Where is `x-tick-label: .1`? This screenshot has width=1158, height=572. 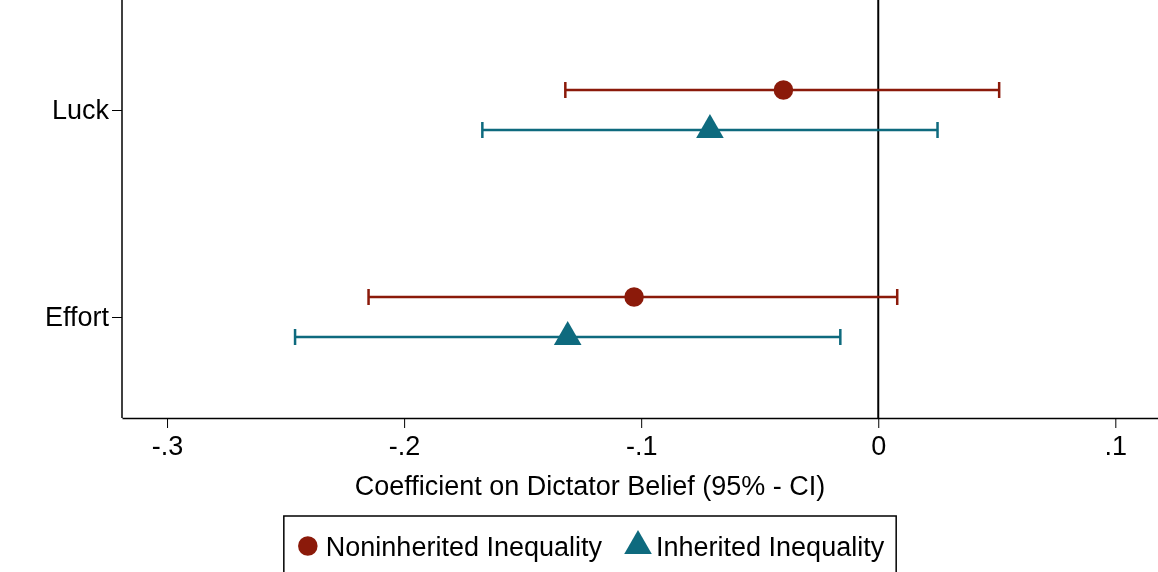
x-tick-label: .1 is located at coordinates (1116, 446).